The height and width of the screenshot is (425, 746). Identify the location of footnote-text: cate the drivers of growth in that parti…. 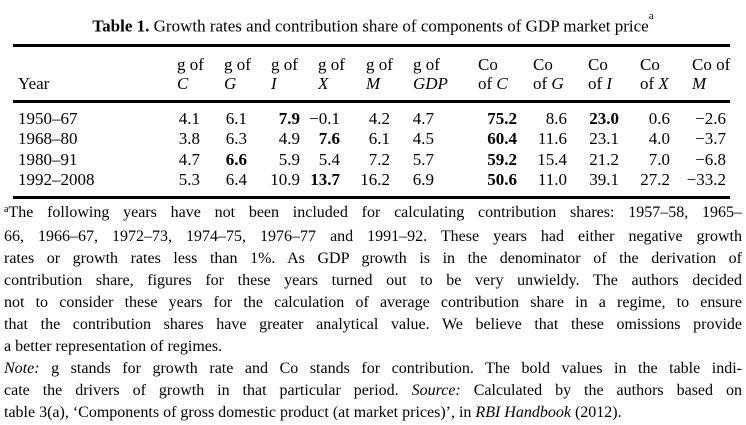
(208, 390).